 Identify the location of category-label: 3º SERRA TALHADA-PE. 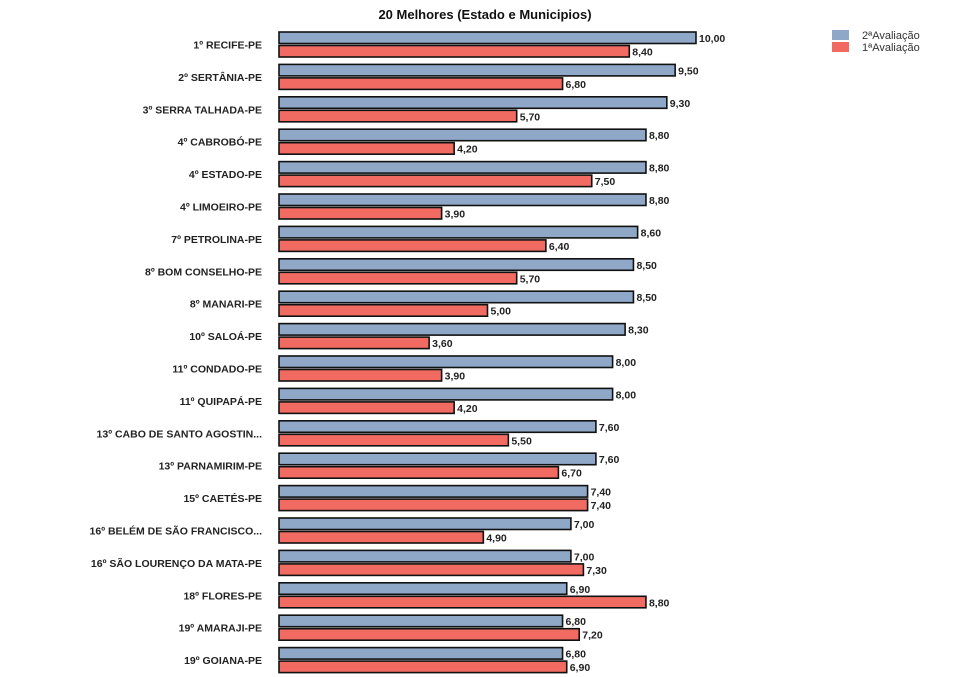
(202, 110).